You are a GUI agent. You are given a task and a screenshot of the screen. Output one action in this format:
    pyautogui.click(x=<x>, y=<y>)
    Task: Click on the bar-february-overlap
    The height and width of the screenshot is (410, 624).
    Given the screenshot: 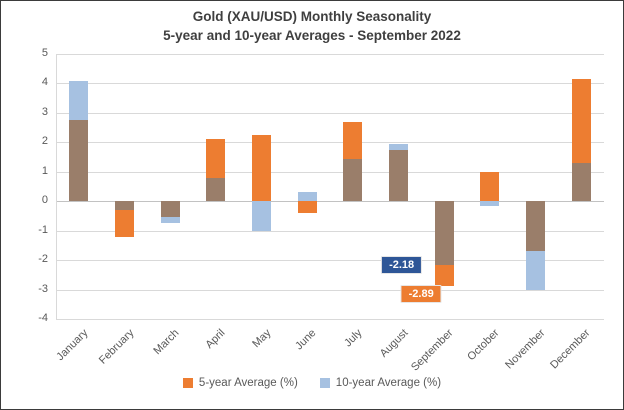 What is the action you would take?
    pyautogui.click(x=124, y=206)
    